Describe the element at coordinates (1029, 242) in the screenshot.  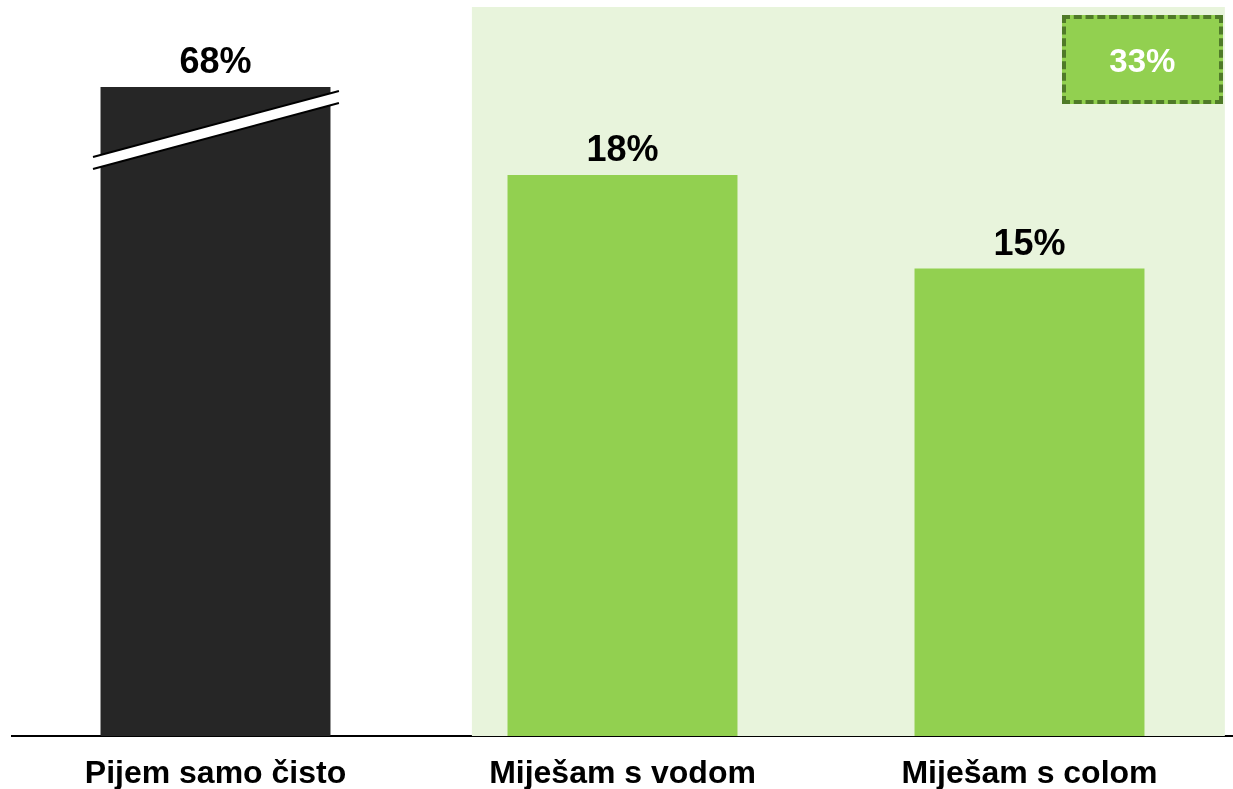
I see `data-label: 15%` at that location.